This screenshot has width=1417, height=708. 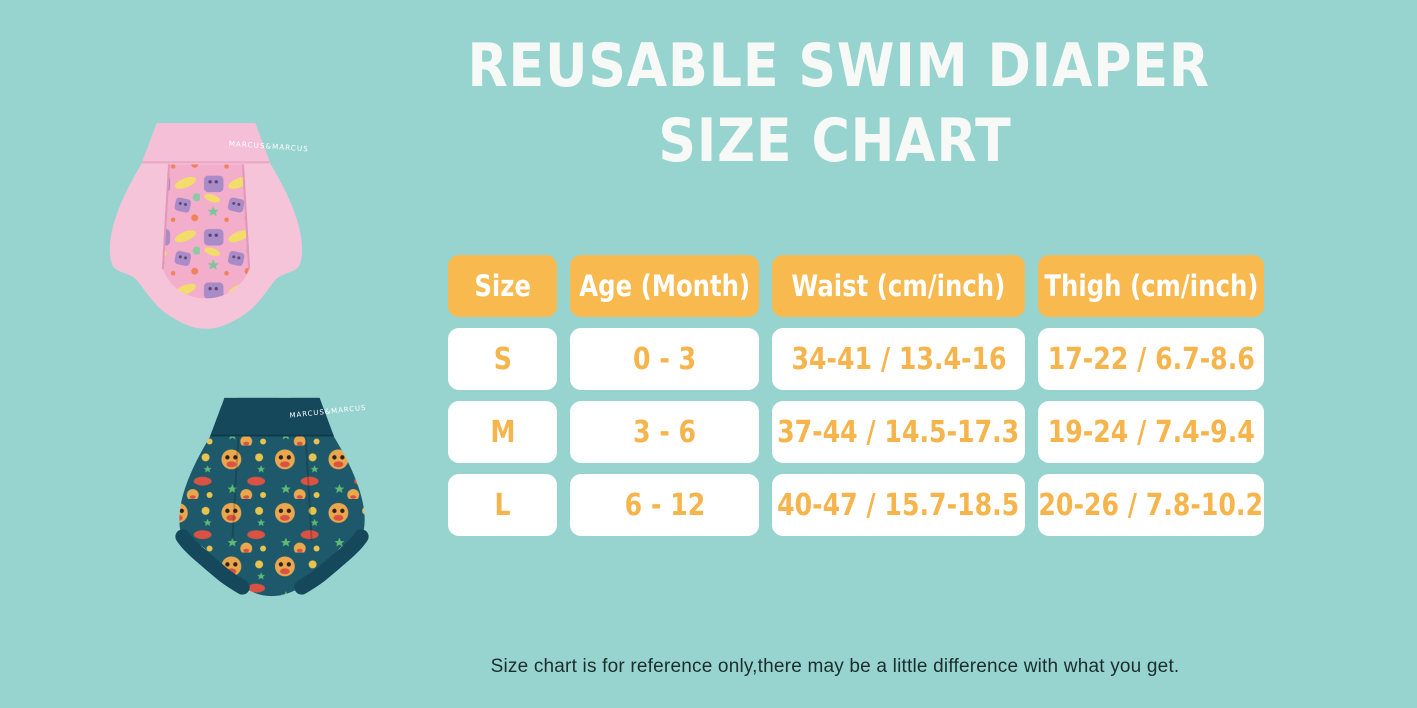 I want to click on cell-value: 6 - 12, so click(x=664, y=505).